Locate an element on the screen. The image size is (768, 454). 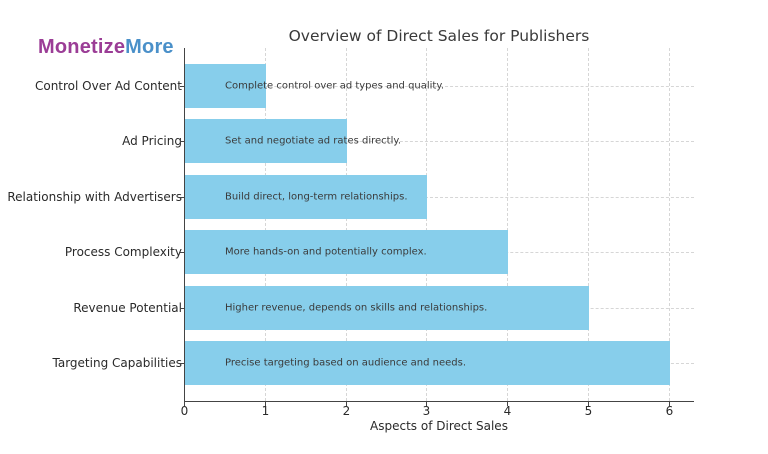
y-tick-label: Revenue Potential is located at coordinates (127, 308).